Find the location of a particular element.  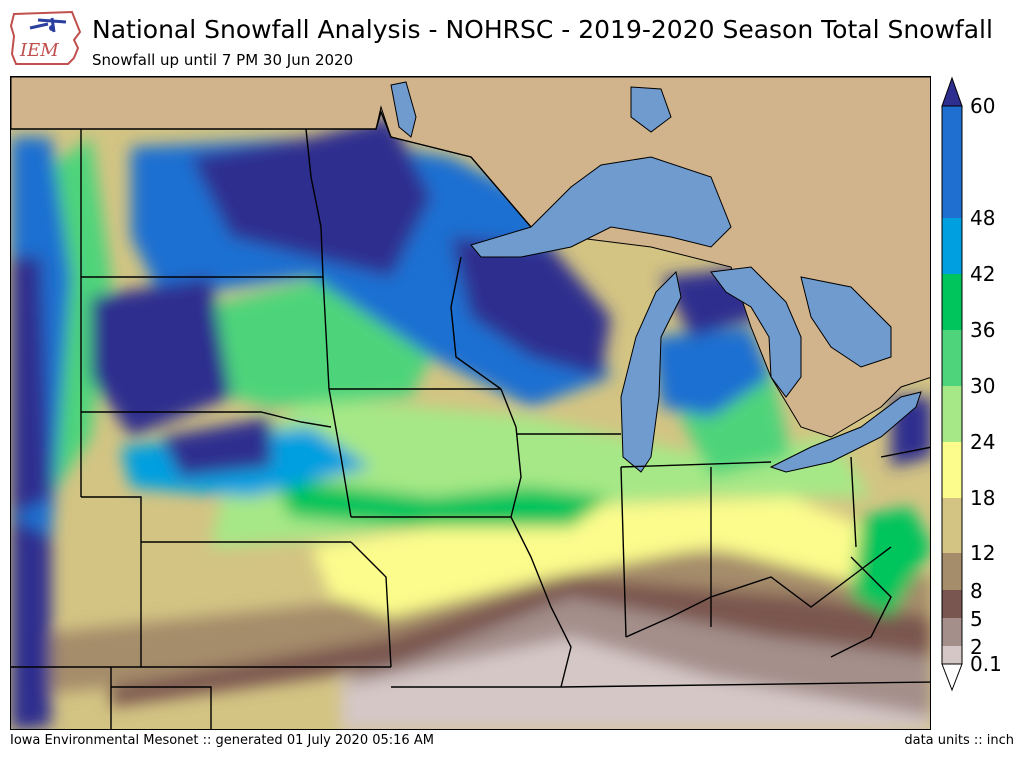

lake-huron is located at coordinates (756, 332).